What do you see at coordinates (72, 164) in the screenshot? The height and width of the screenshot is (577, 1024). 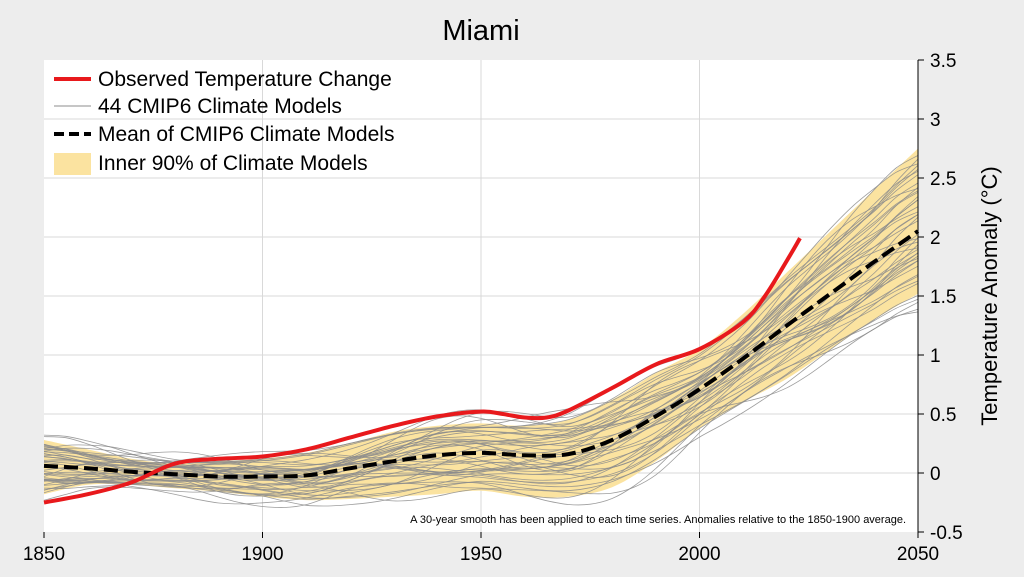 I see `legend-swatch-band` at bounding box center [72, 164].